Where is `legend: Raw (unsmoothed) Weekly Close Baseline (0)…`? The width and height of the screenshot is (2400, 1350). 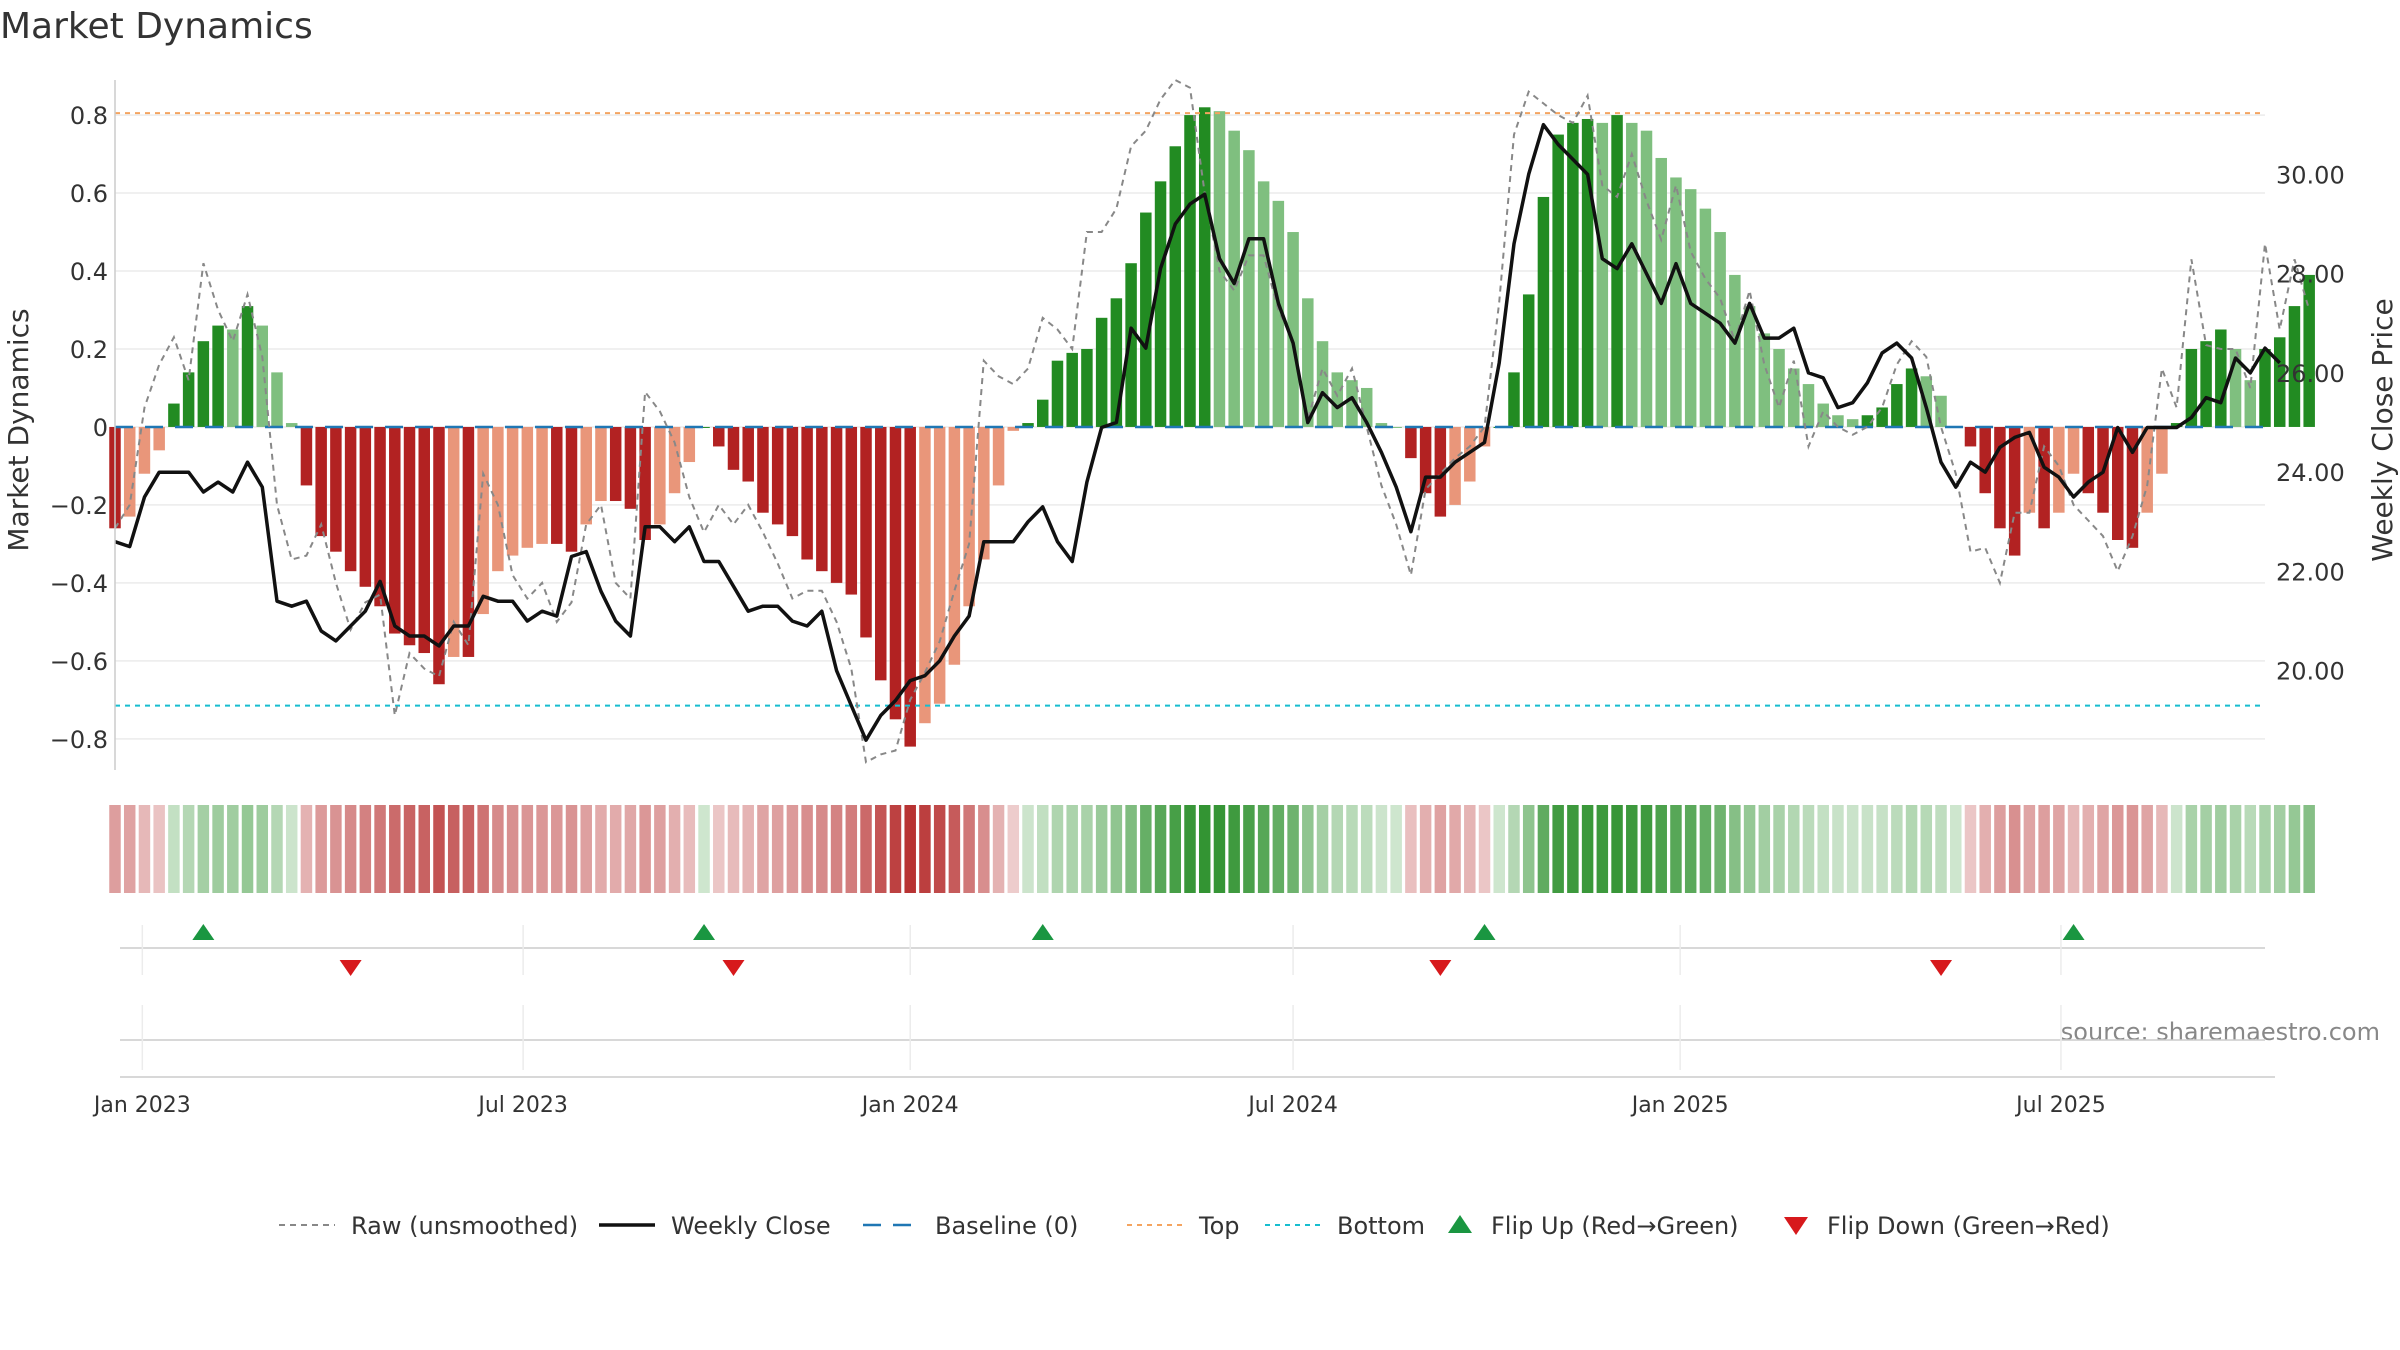
legend: Raw (unsmoothed) Weekly Close Baseline (0)… is located at coordinates (1194, 1226).